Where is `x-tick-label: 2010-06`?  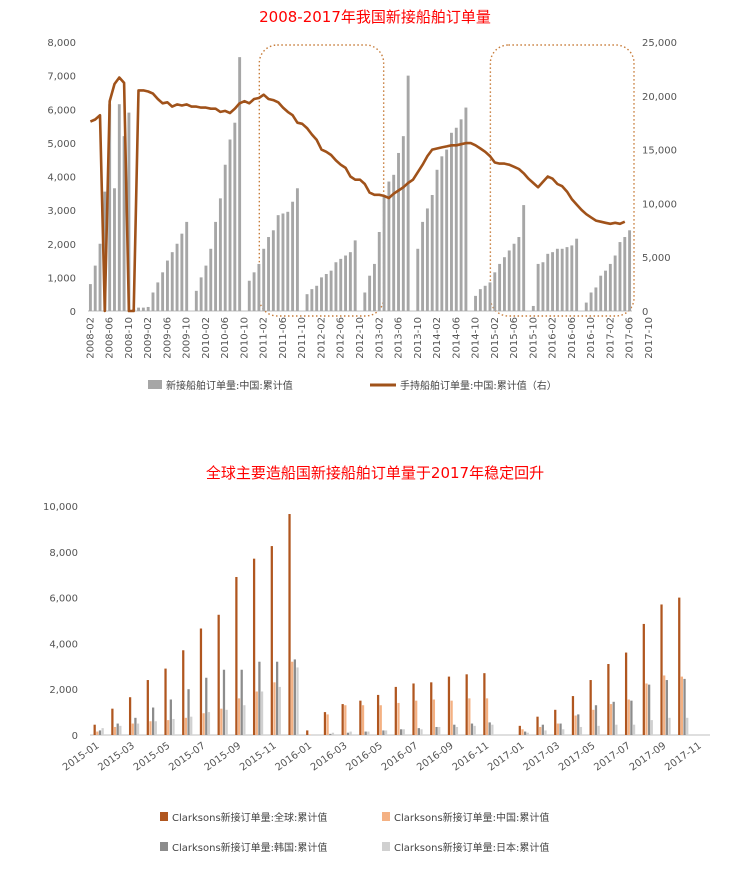
x-tick-label: 2010-06 is located at coordinates (225, 338).